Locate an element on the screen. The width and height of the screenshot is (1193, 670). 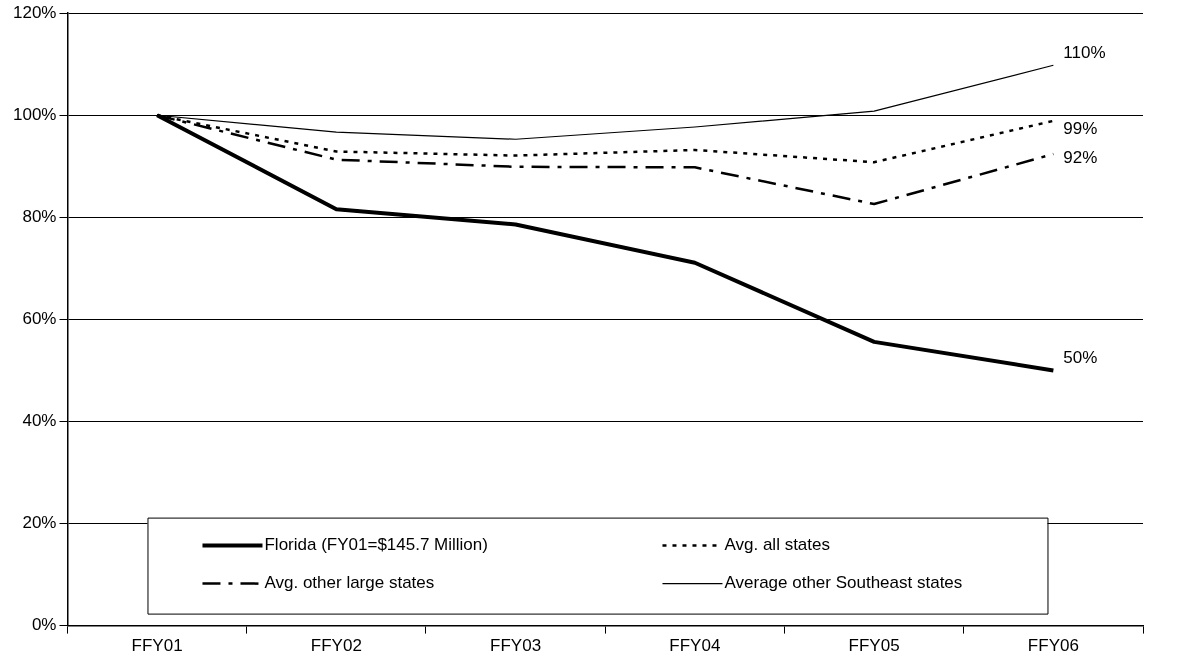
y-tick-label: 60% is located at coordinates (39, 319).